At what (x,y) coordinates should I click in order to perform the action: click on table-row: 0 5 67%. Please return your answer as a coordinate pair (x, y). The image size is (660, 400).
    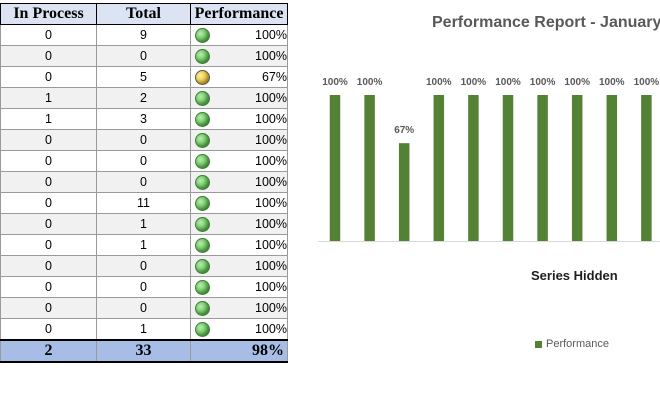
    Looking at the image, I should click on (144, 77).